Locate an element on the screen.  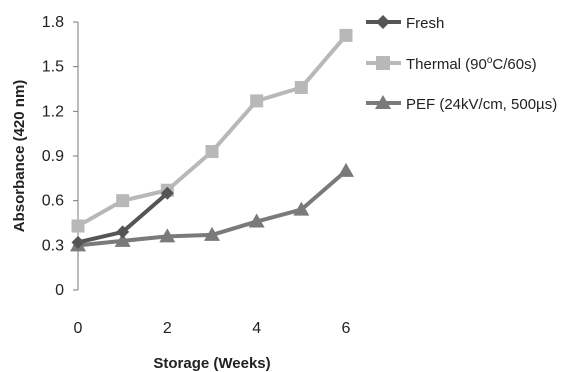
x-axis-title: Storage (Weeks) is located at coordinates (211, 363).